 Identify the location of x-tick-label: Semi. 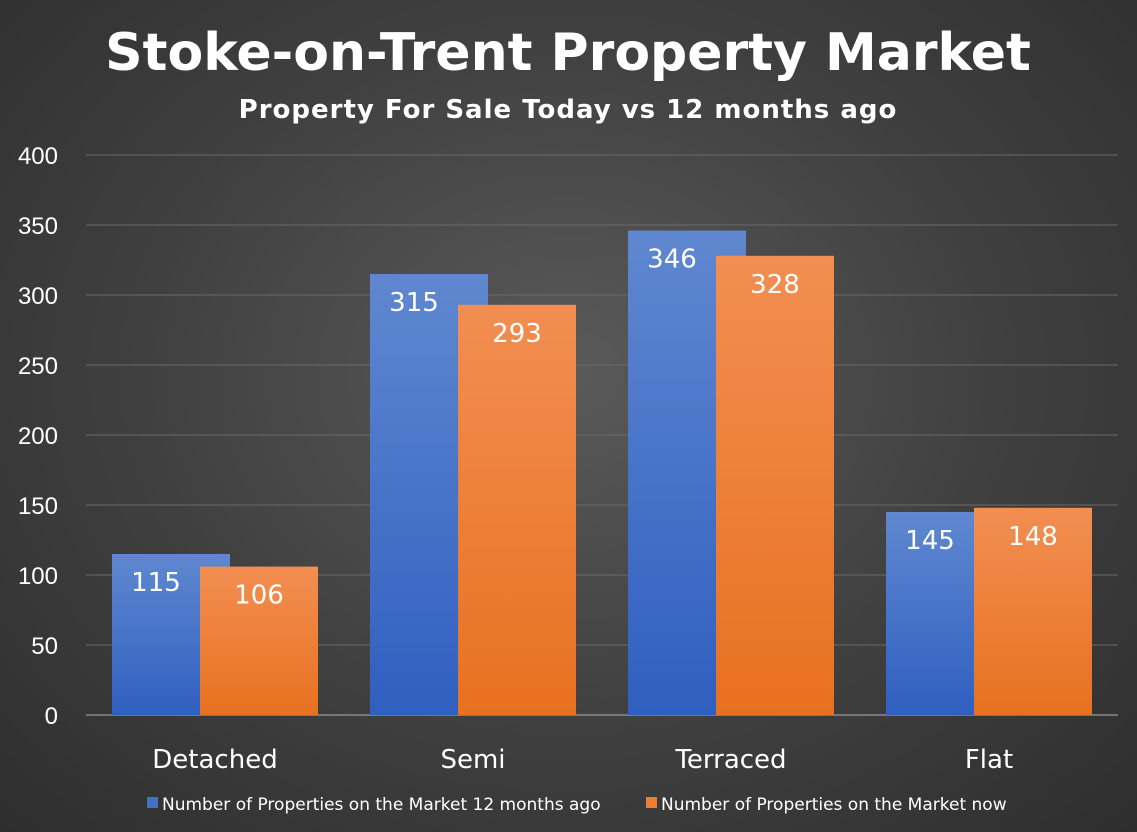
(472, 760).